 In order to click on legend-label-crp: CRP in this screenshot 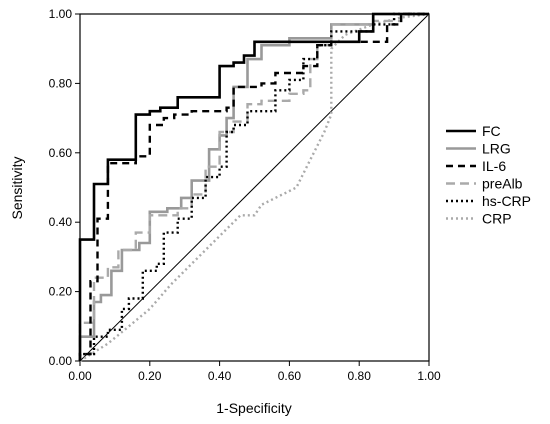, I will do `click(497, 219)`.